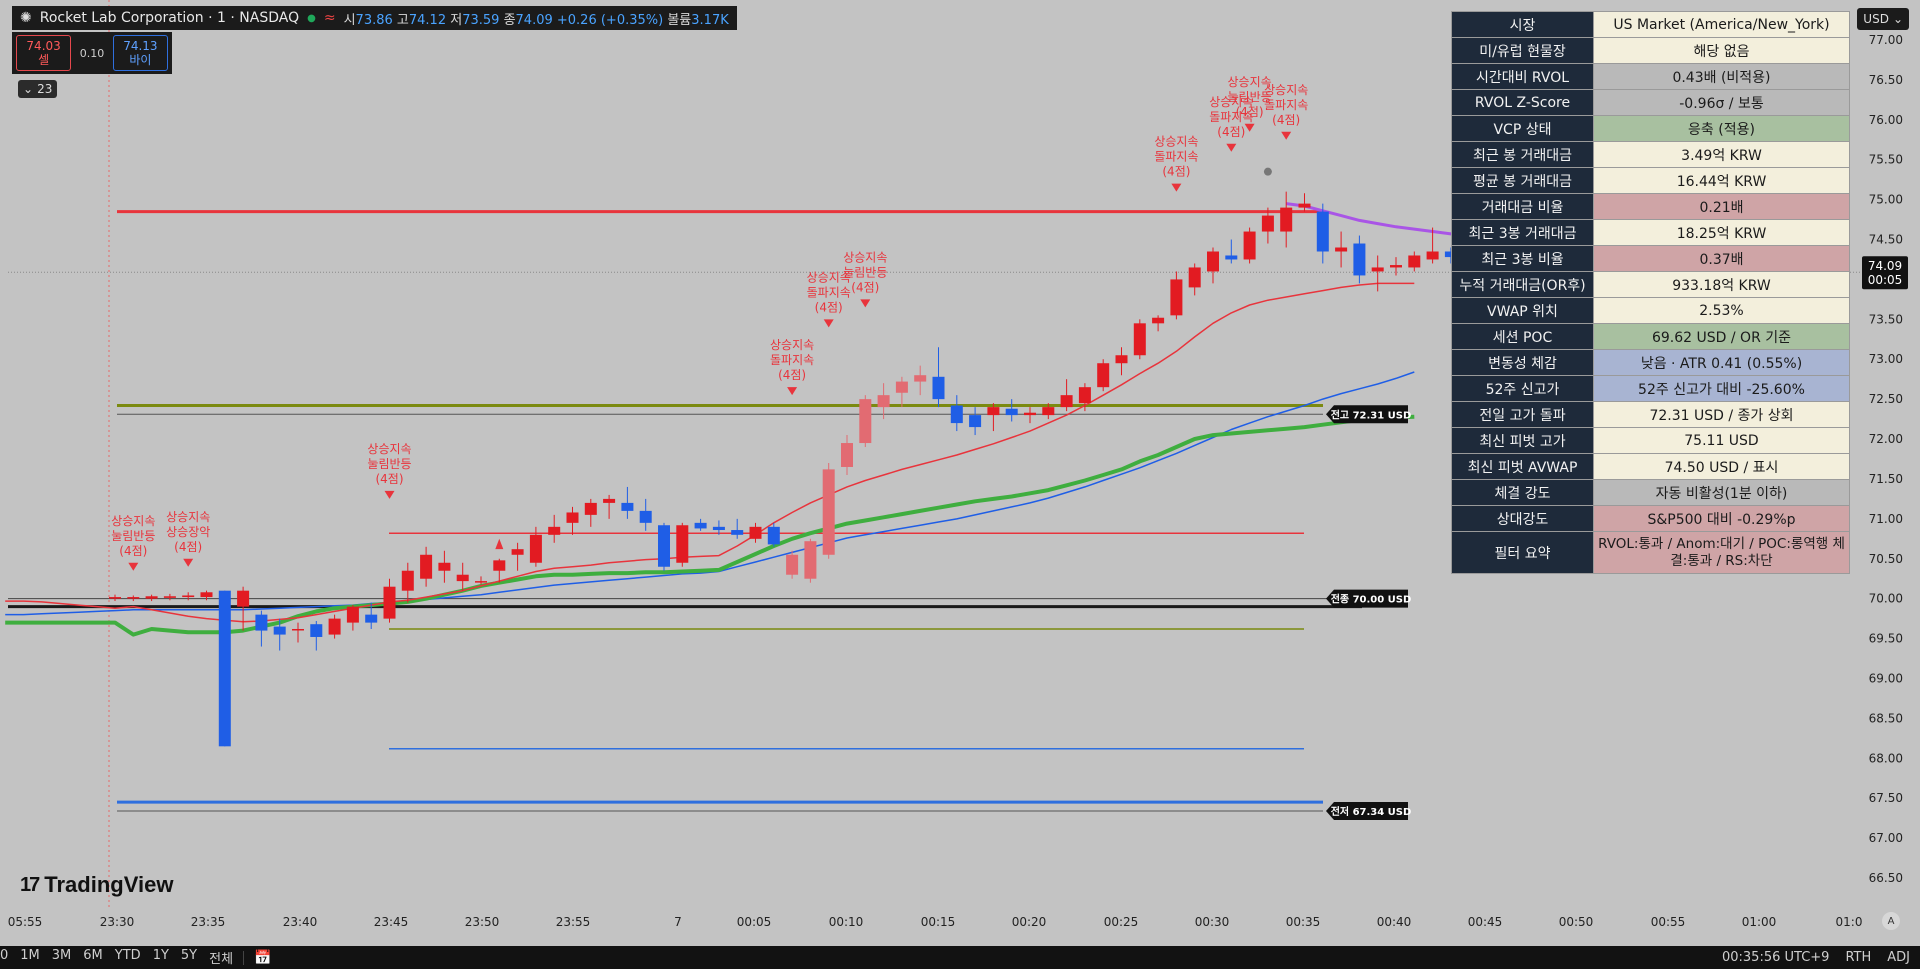 Image resolution: width=1920 pixels, height=969 pixels. I want to click on level-tag: 전종 70.00 USD, so click(1368, 598).